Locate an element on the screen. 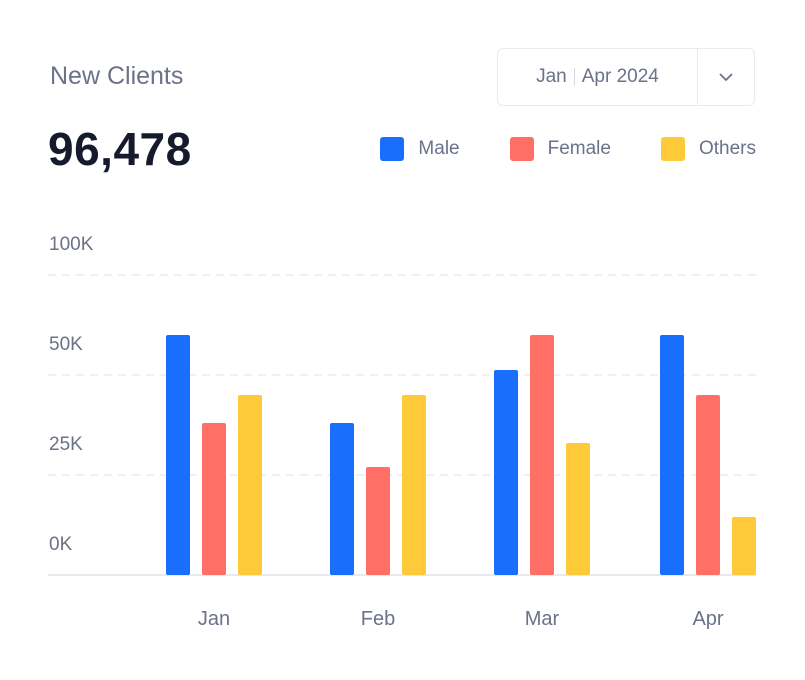 The image size is (805, 680). legend-item-others: Others is located at coordinates (708, 149).